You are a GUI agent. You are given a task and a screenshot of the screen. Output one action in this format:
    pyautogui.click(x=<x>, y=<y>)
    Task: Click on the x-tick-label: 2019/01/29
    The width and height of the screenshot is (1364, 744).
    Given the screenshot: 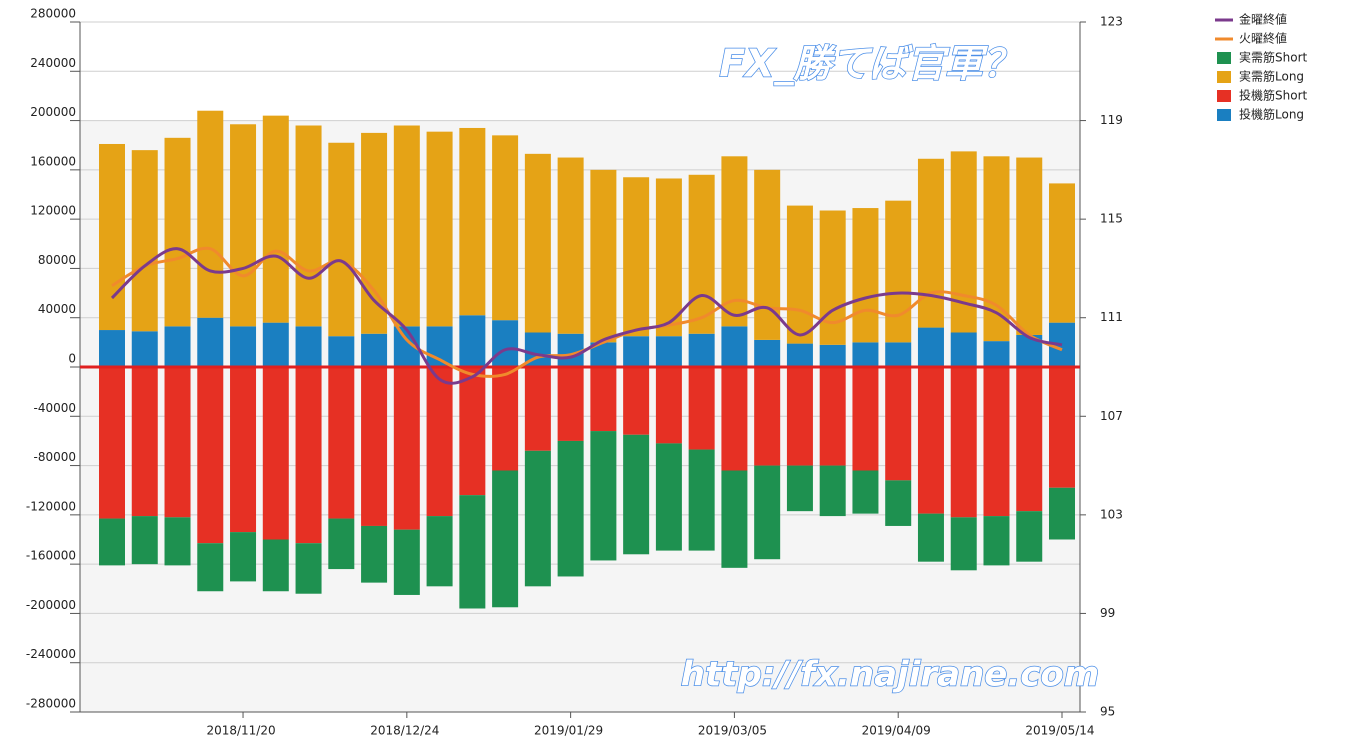 What is the action you would take?
    pyautogui.click(x=568, y=731)
    